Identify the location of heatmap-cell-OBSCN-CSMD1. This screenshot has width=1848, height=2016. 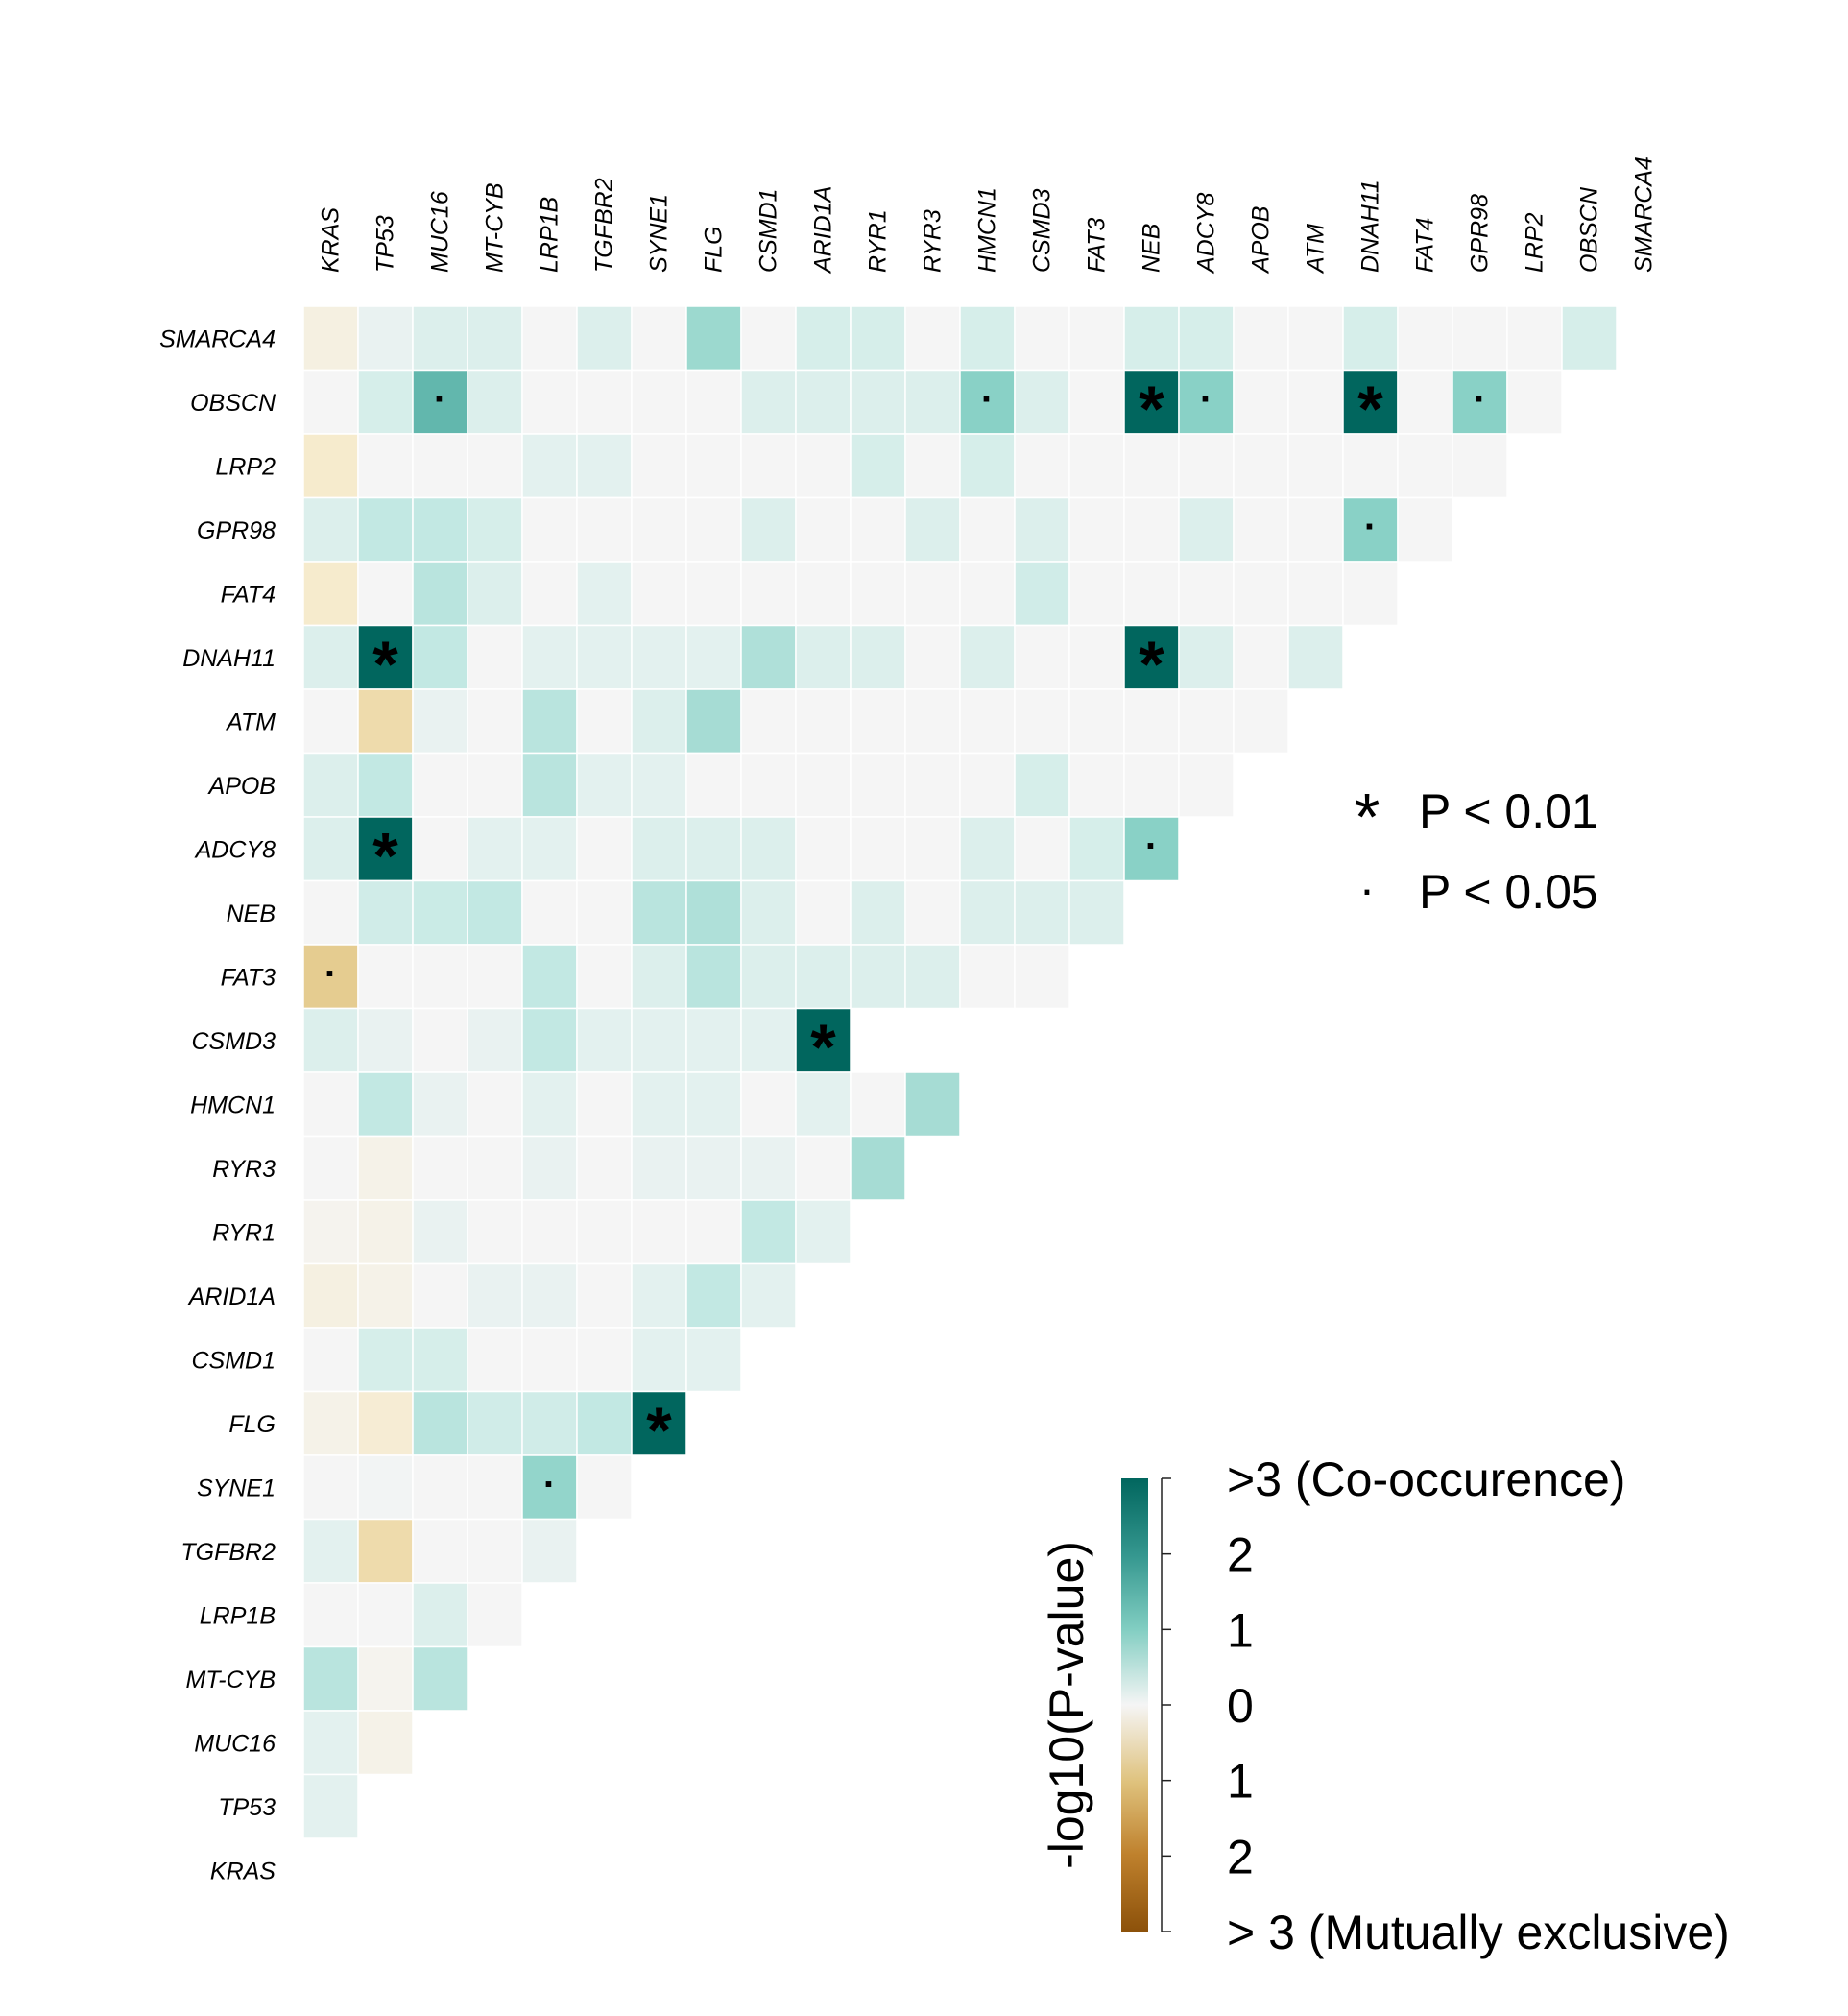
(768, 402).